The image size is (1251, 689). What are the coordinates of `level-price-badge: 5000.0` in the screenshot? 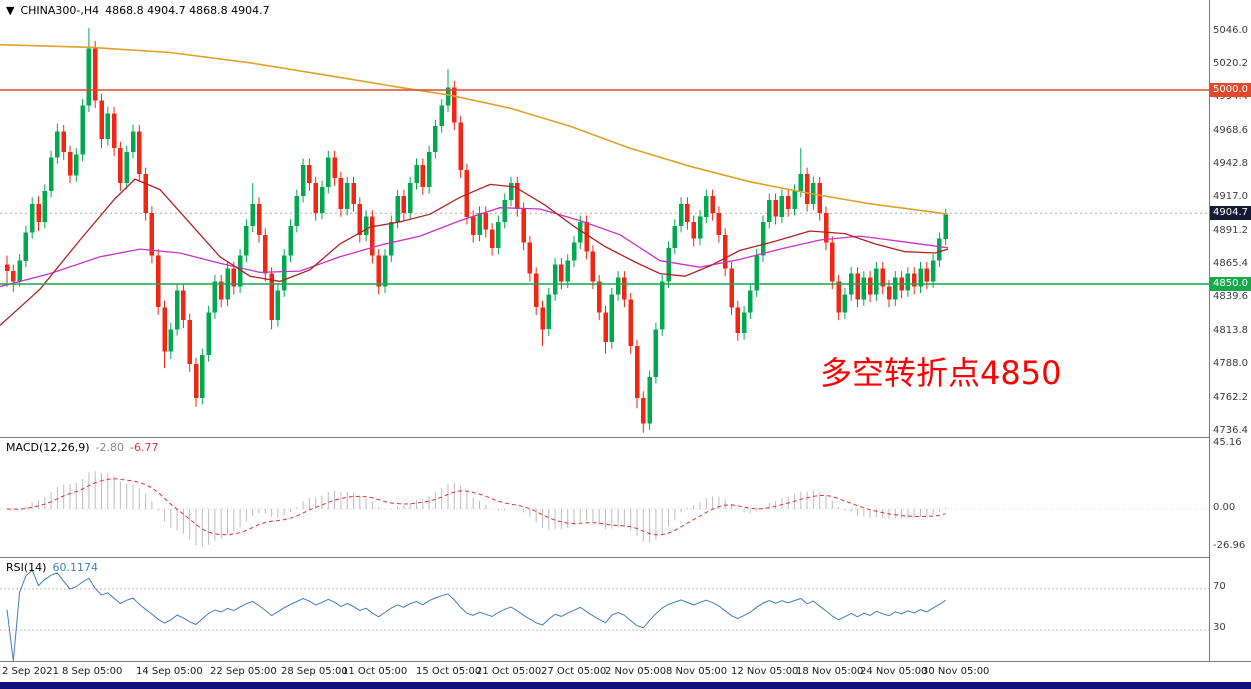 It's located at (1230, 90).